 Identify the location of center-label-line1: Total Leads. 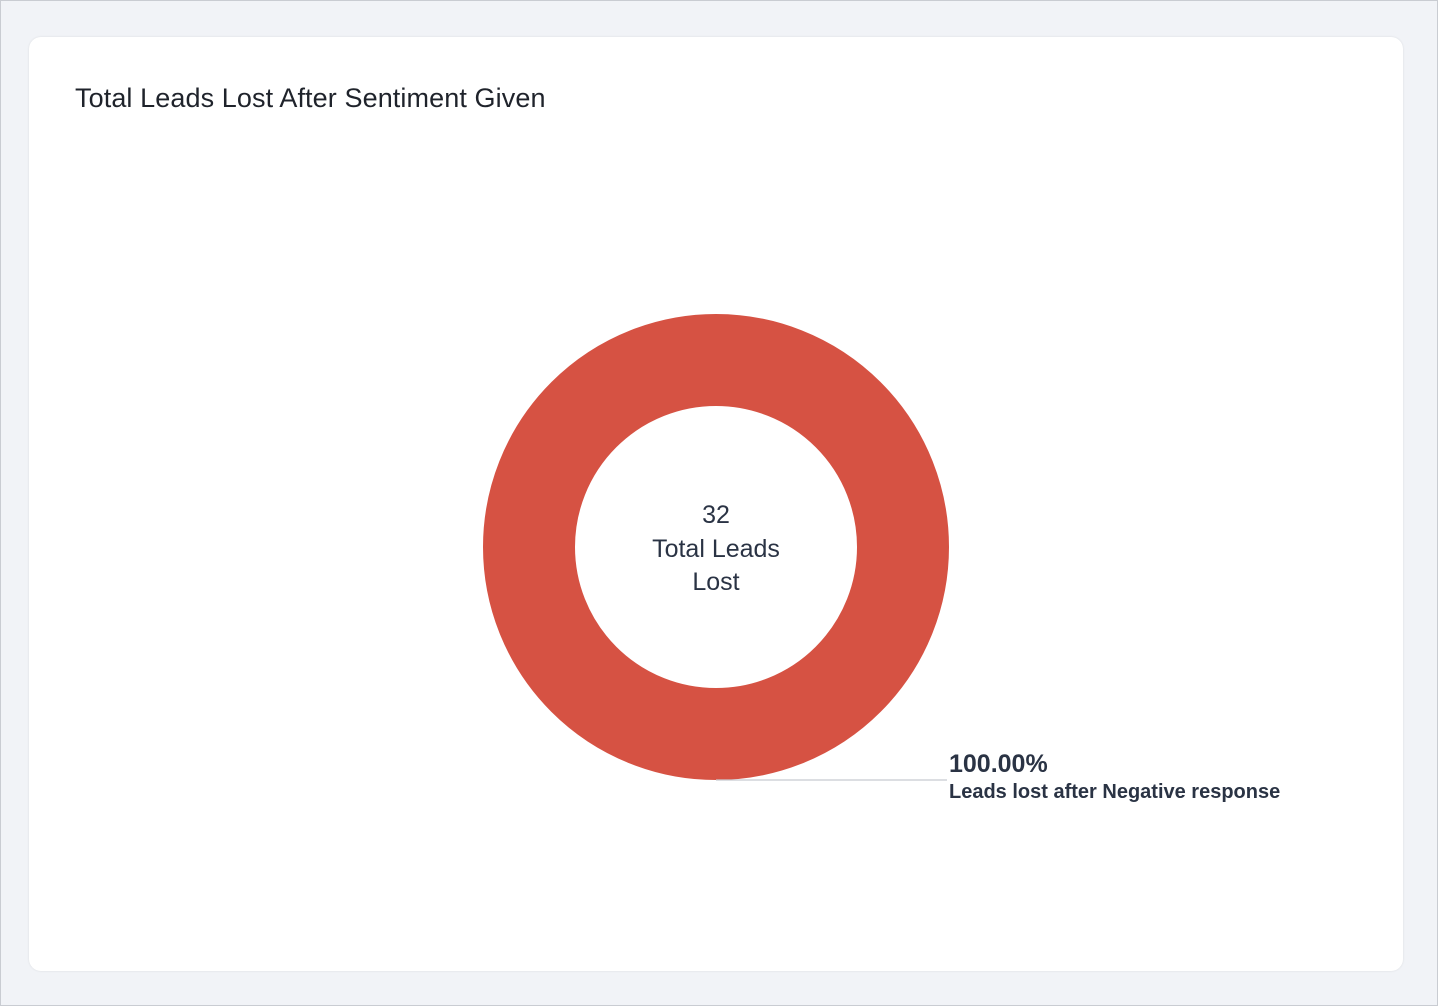
(716, 549).